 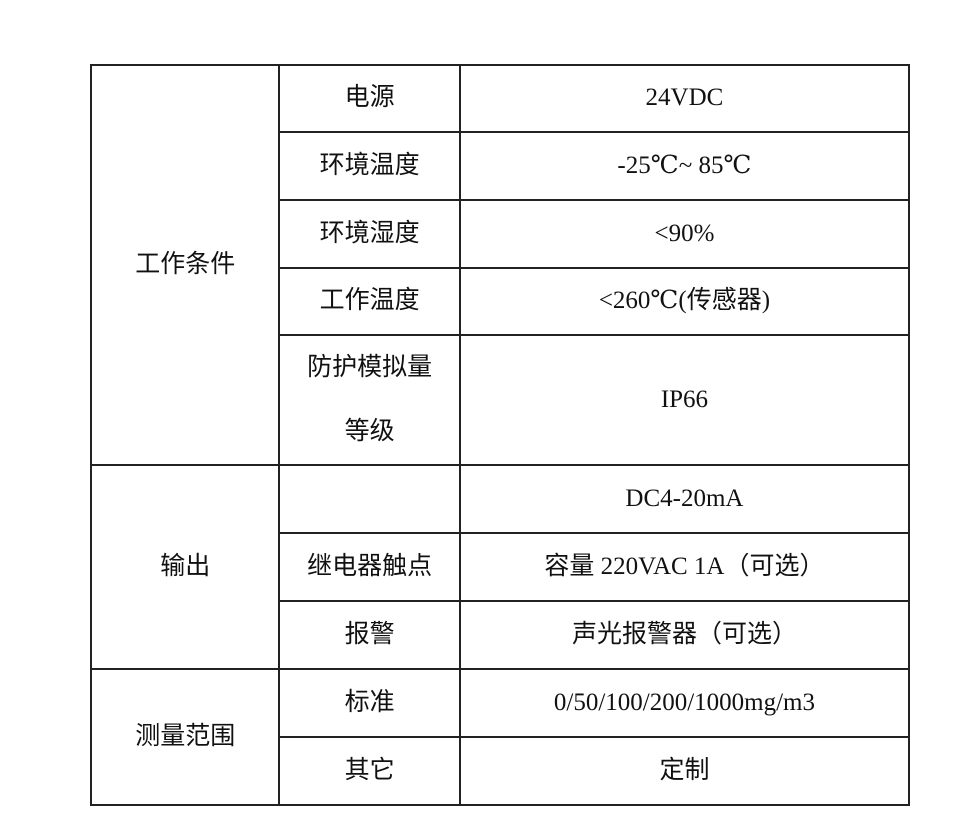 What do you see at coordinates (185, 567) in the screenshot?
I see `group-label: 输出` at bounding box center [185, 567].